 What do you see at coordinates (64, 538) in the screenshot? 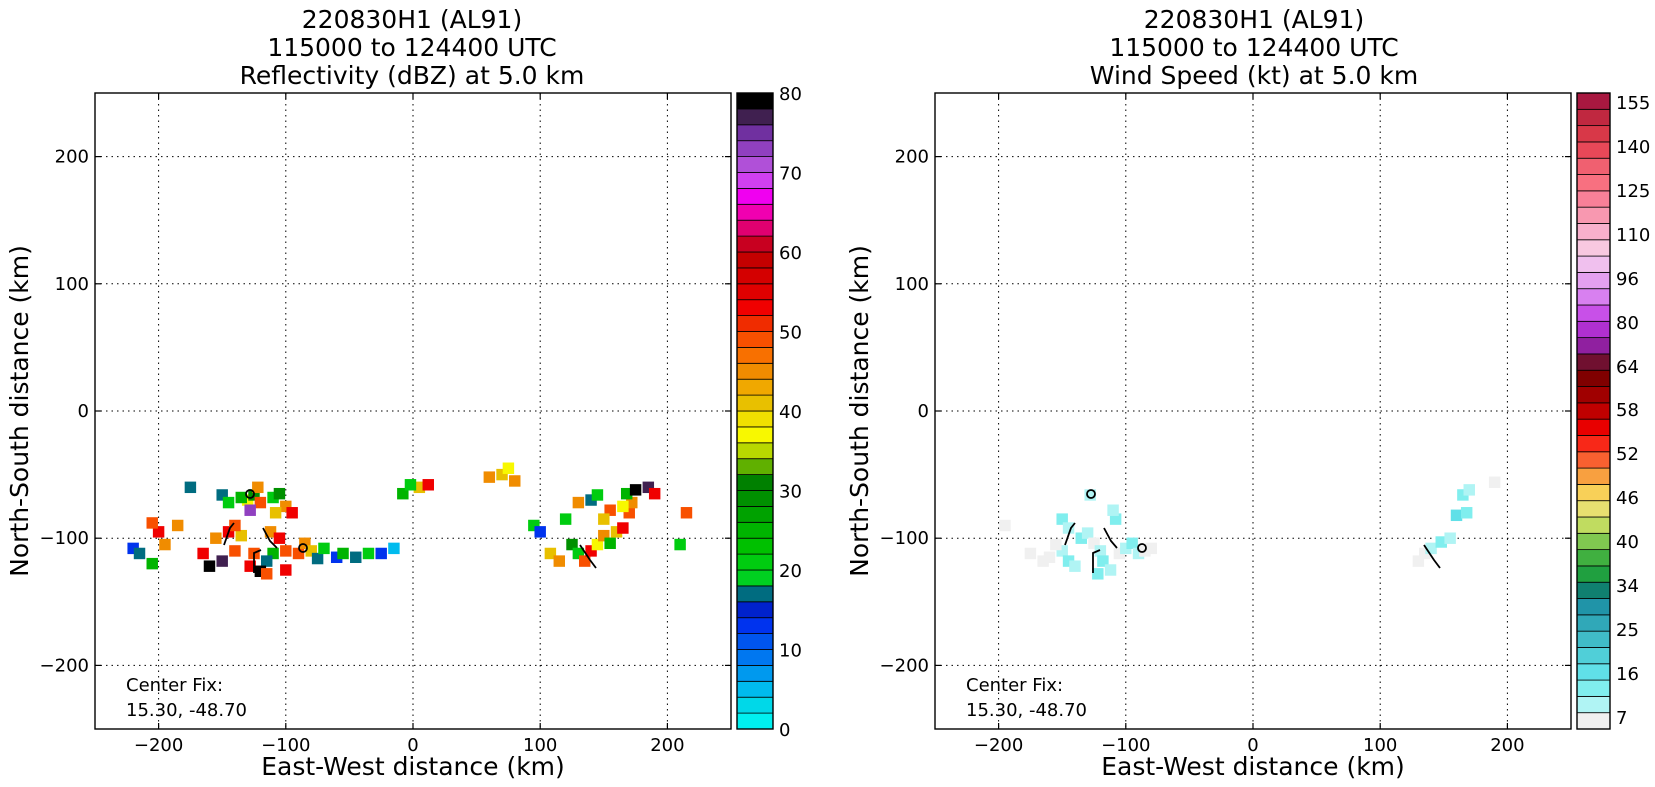
I see `y-tick-label: −100` at bounding box center [64, 538].